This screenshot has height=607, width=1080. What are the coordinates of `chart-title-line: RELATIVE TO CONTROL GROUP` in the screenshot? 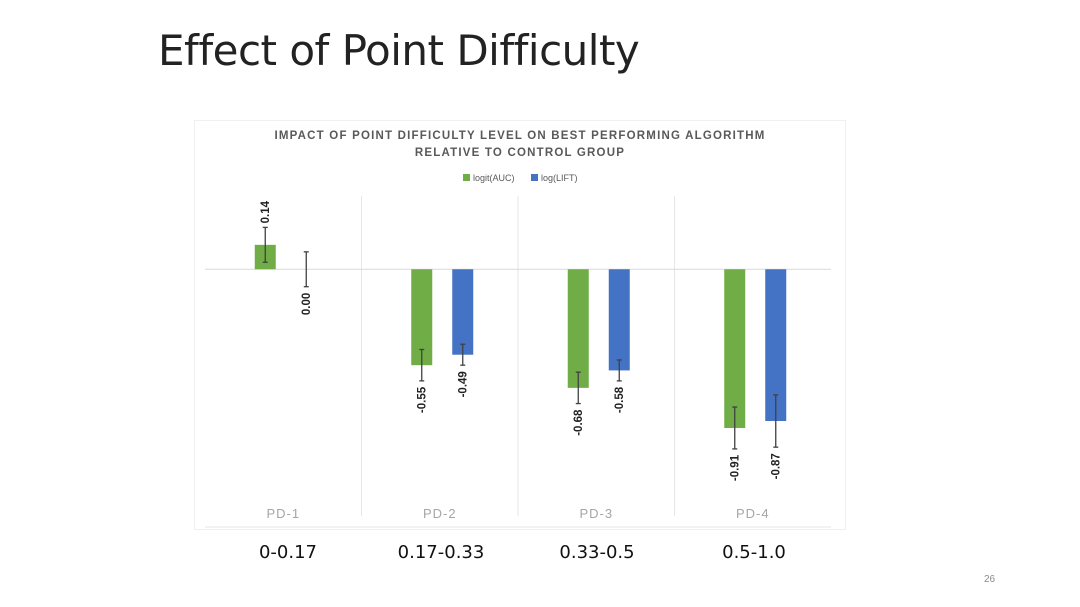 It's located at (520, 153).